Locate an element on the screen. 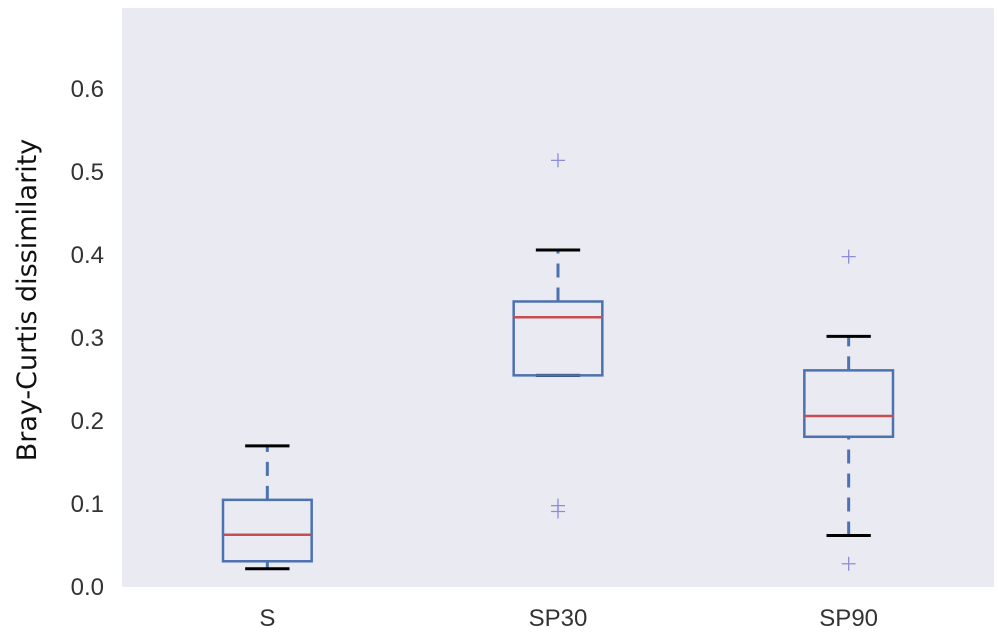 This screenshot has width=998, height=635. box-s is located at coordinates (267, 507).